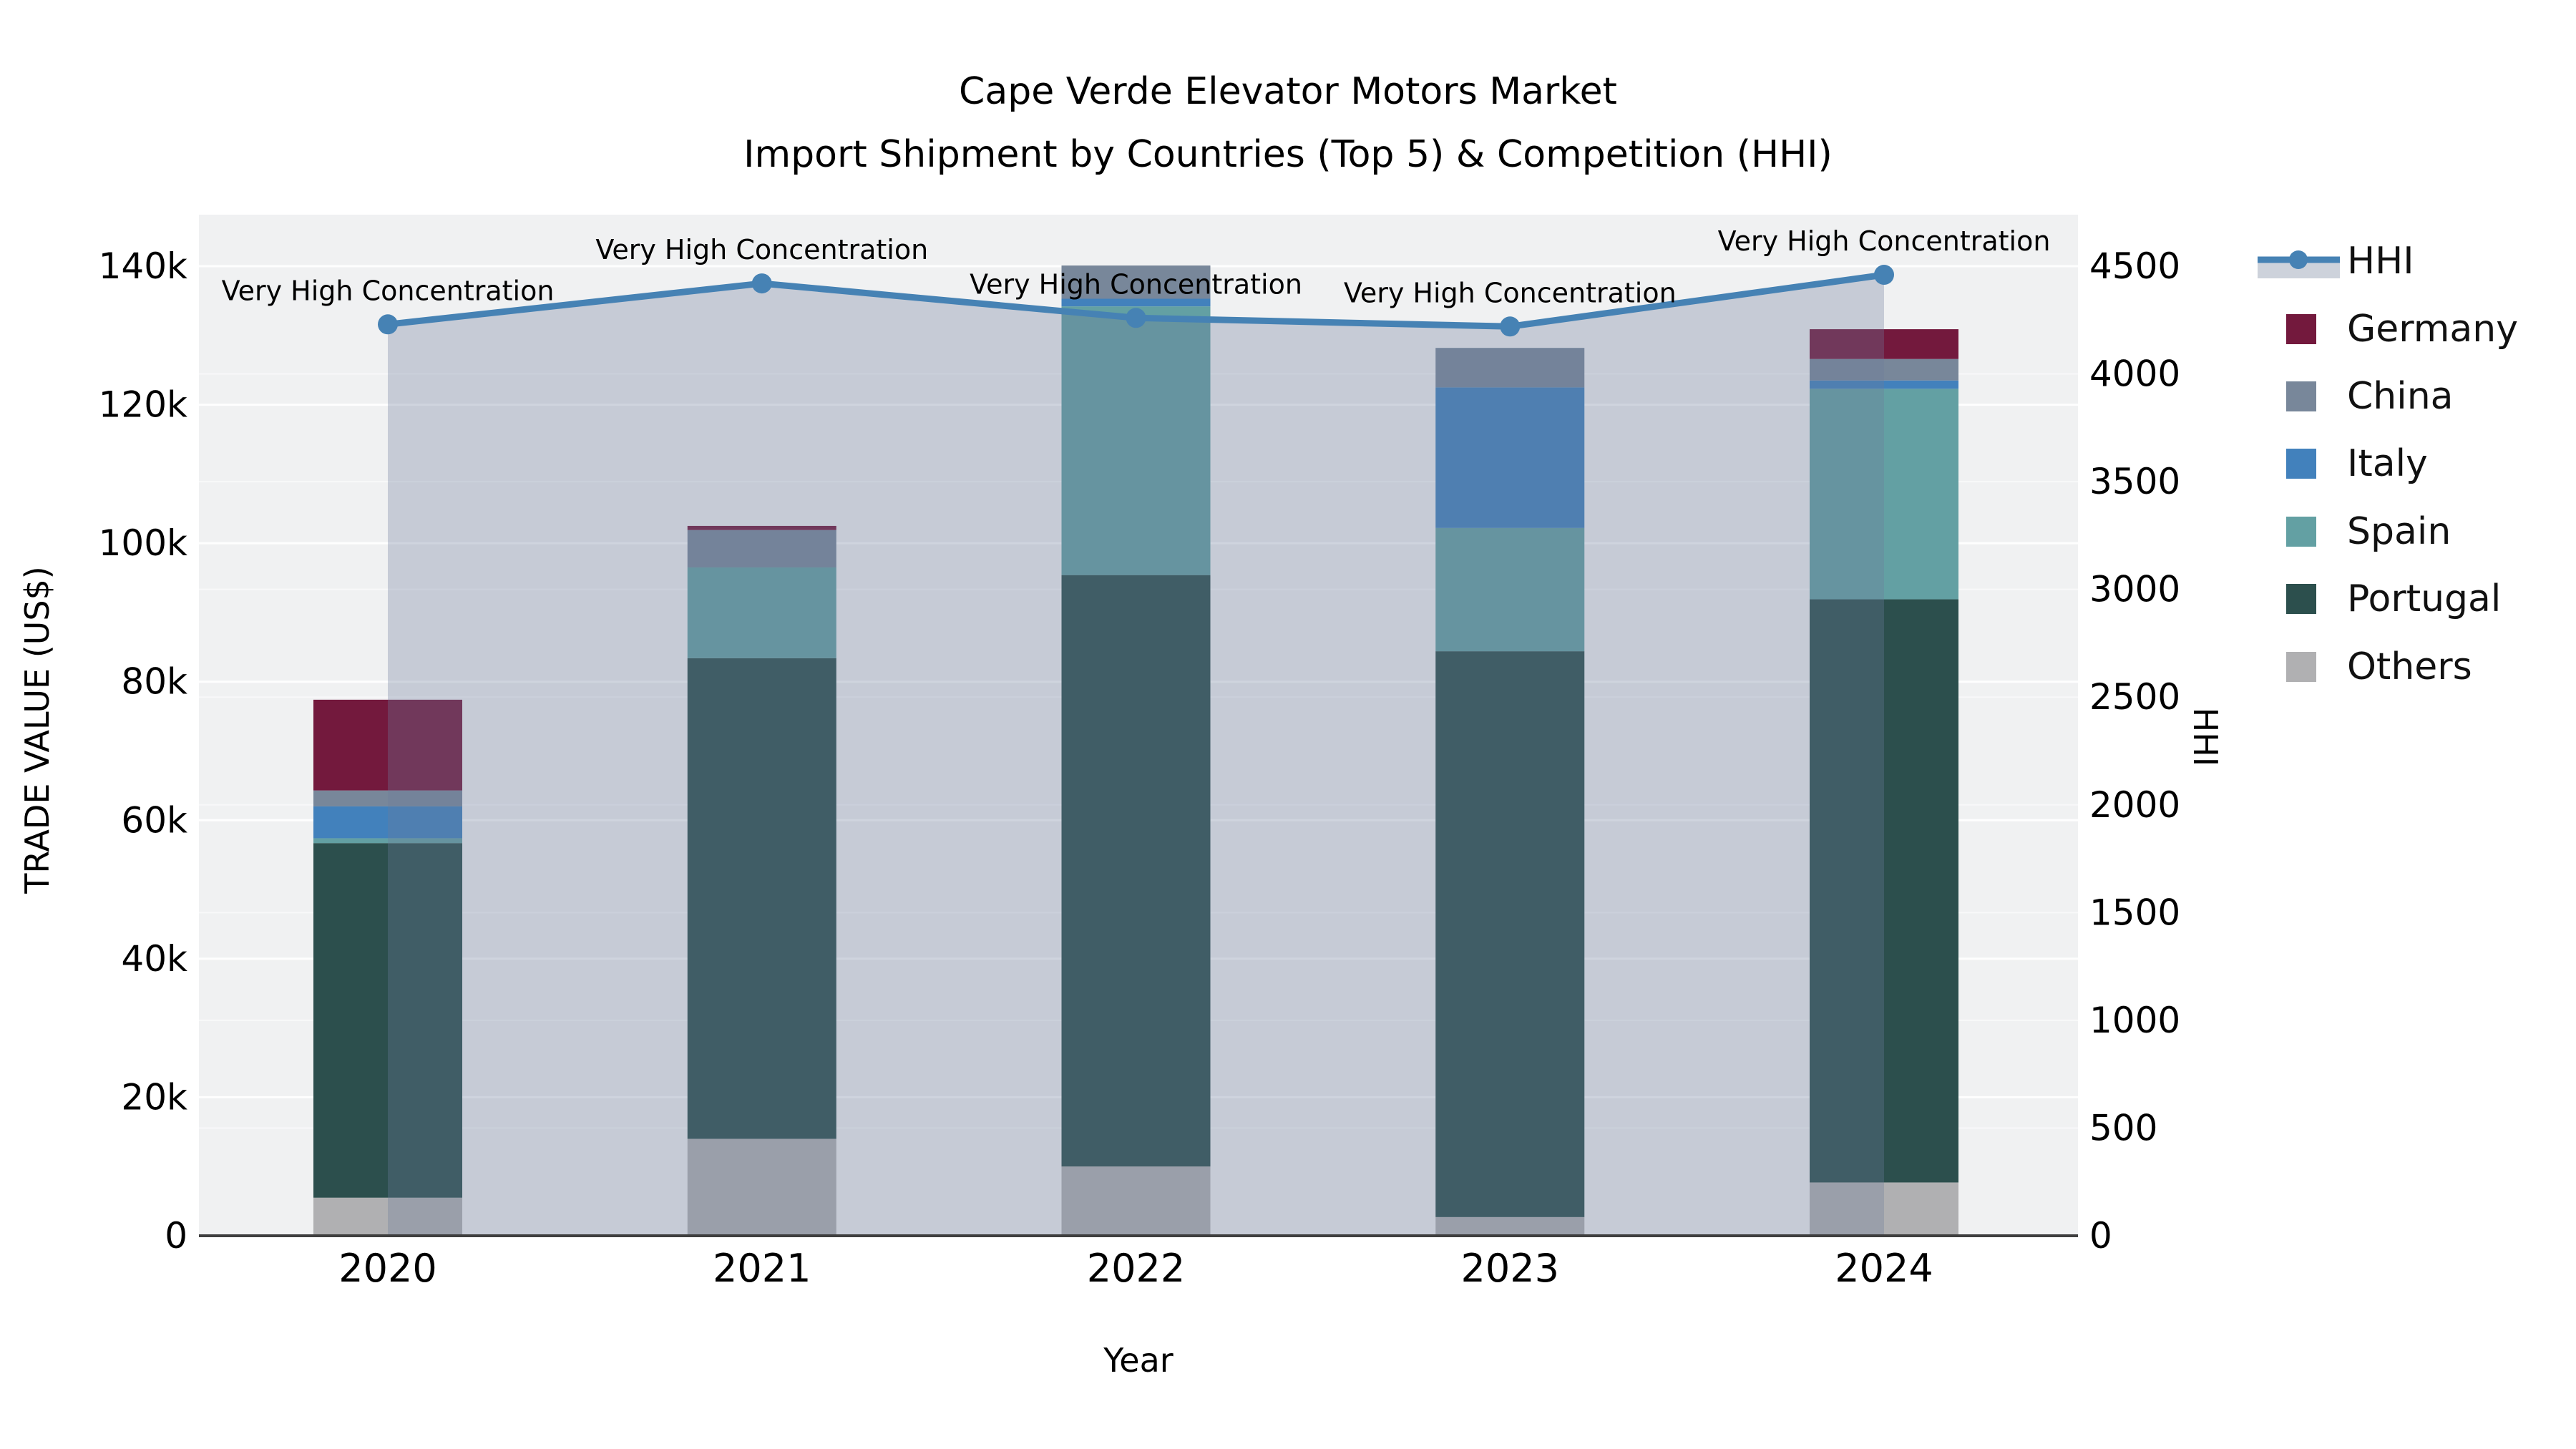 This screenshot has width=2576, height=1449. What do you see at coordinates (37, 730) in the screenshot?
I see `y-axis-left-title: TRADE VALUE (US$)` at bounding box center [37, 730].